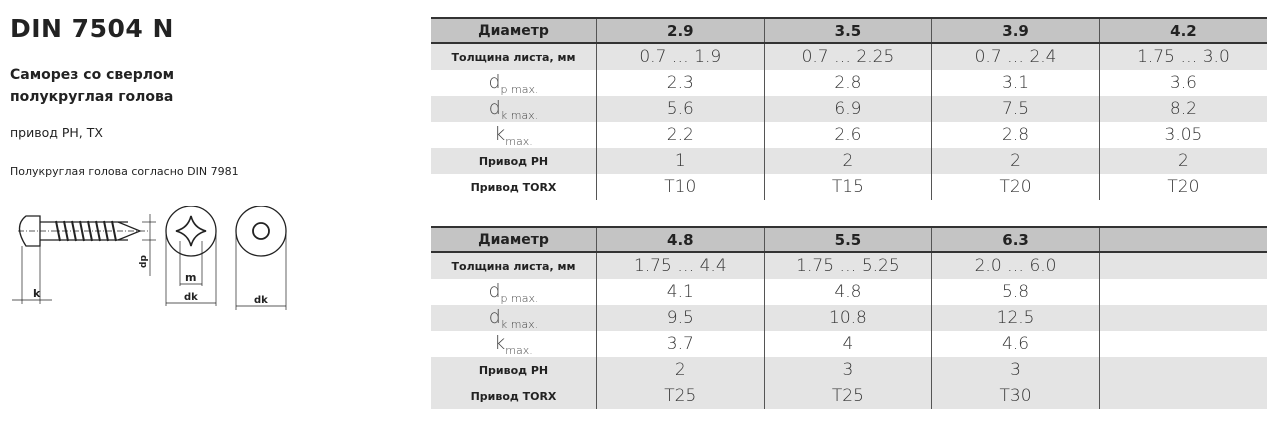 This screenshot has width=1281, height=429. What do you see at coordinates (1182, 109) in the screenshot?
I see `cell-dk: 8.2` at bounding box center [1182, 109].